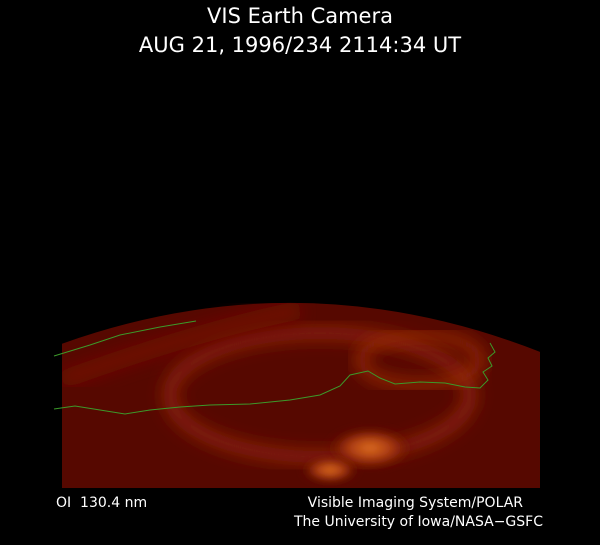 The image size is (600, 545). What do you see at coordinates (420, 360) in the screenshot?
I see `auroral-arc` at bounding box center [420, 360].